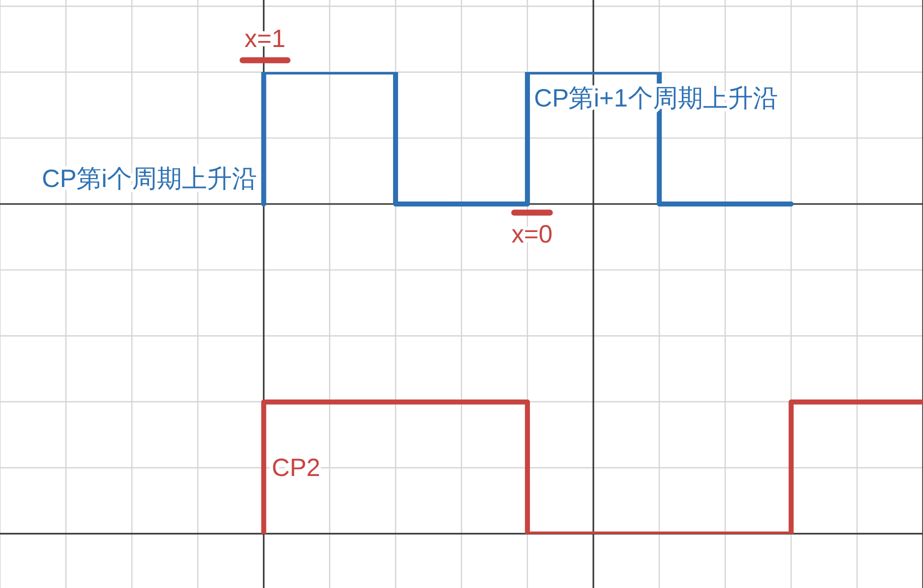 The image size is (923, 588). What do you see at coordinates (296, 468) in the screenshot?
I see `series-label: CP2` at bounding box center [296, 468].